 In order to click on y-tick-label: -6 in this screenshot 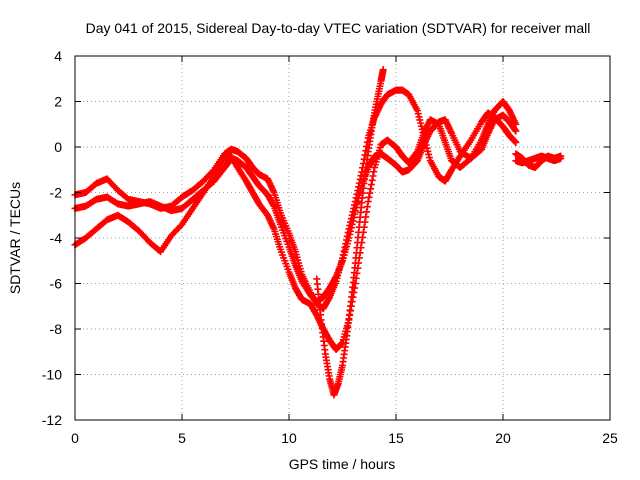, I will do `click(56, 284)`.